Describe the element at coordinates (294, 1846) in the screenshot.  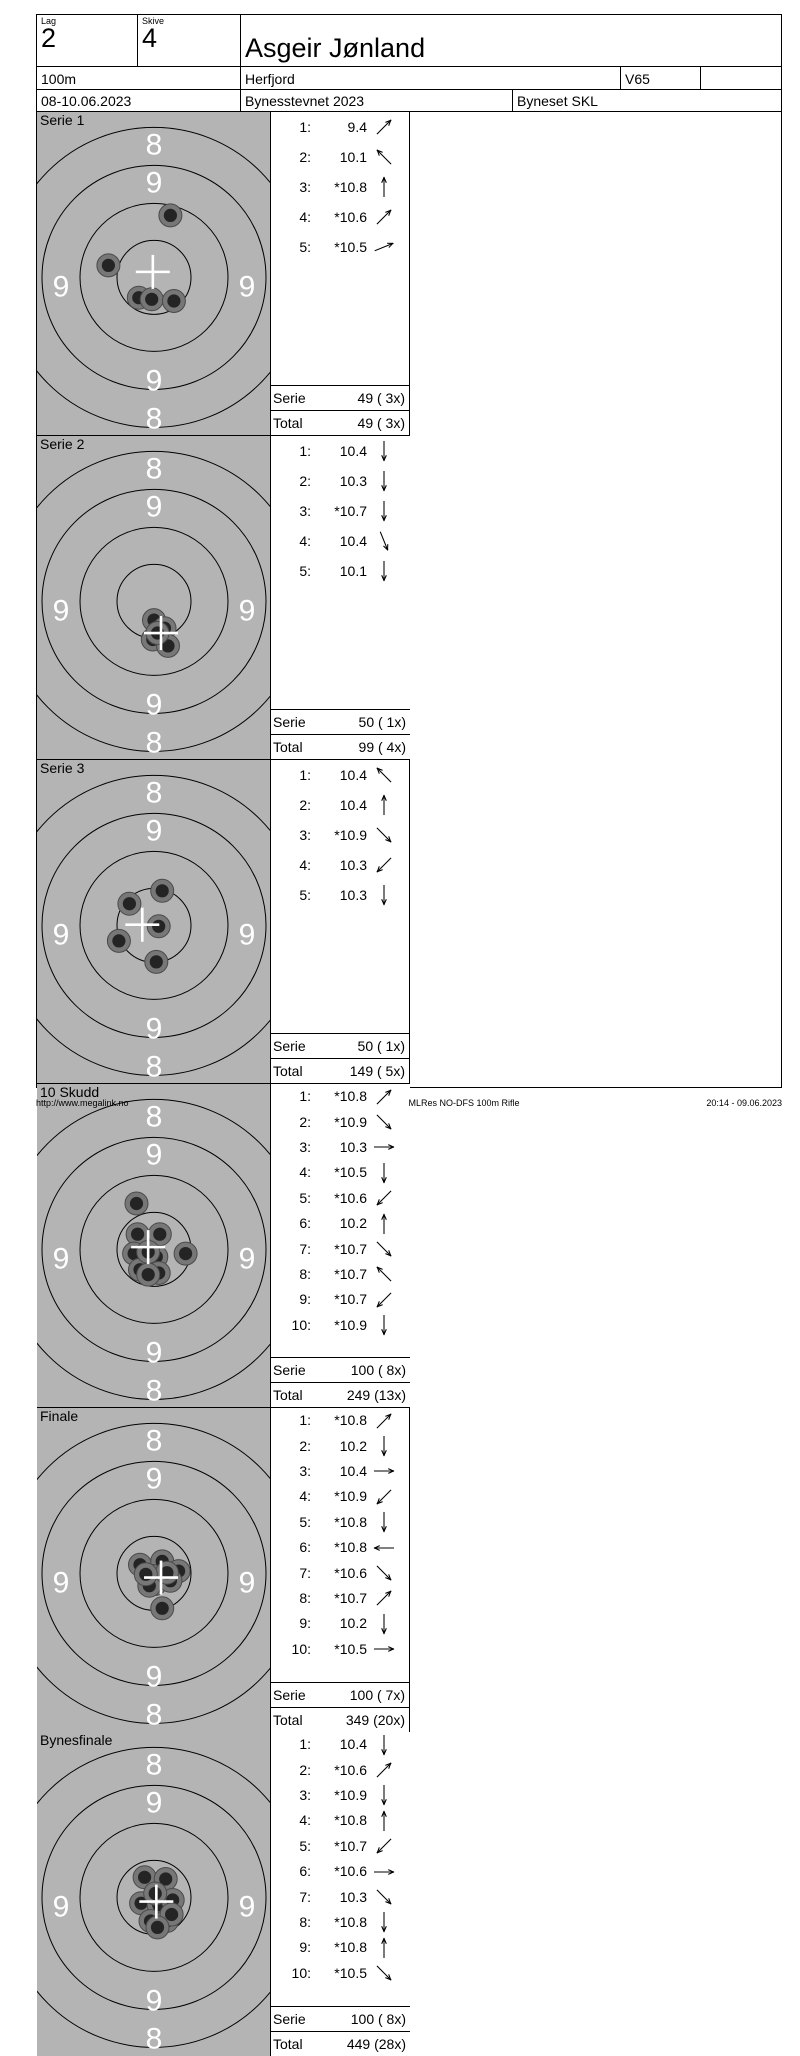
I see `shot-index: 5:` at that location.